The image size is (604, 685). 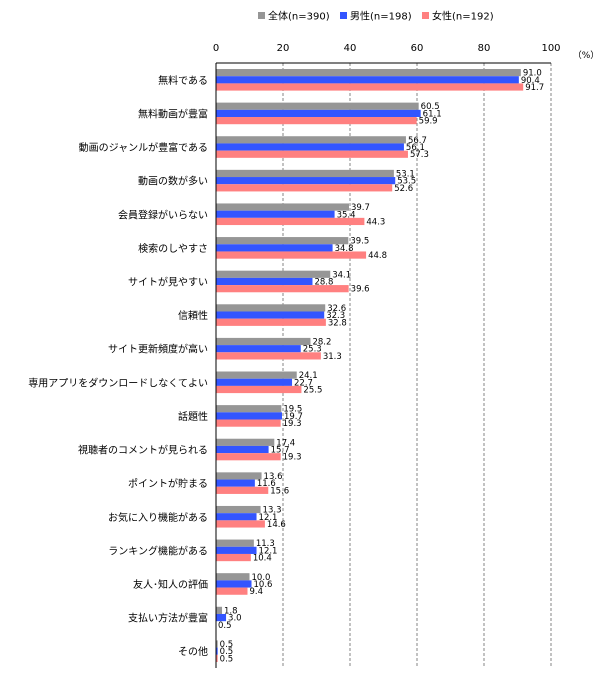 I want to click on value-label-1-9: 22.7, so click(x=303, y=383).